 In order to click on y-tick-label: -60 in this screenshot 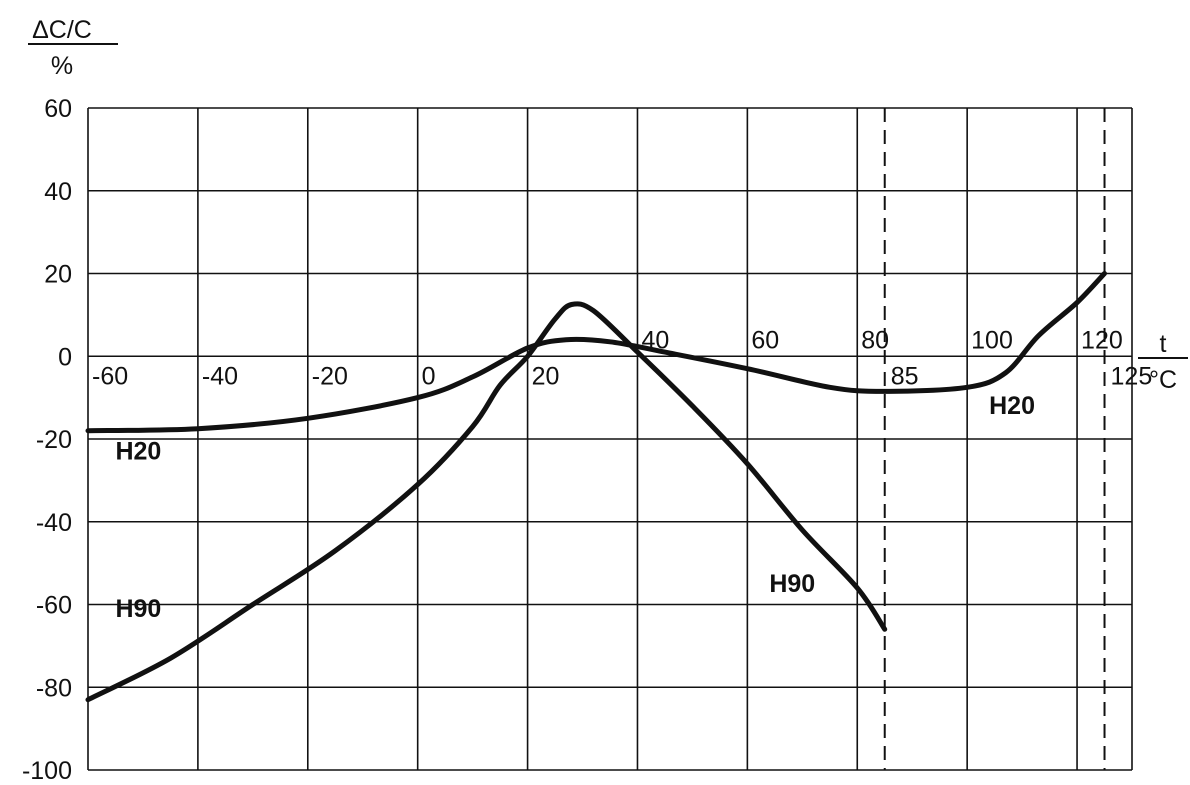, I will do `click(54, 606)`.